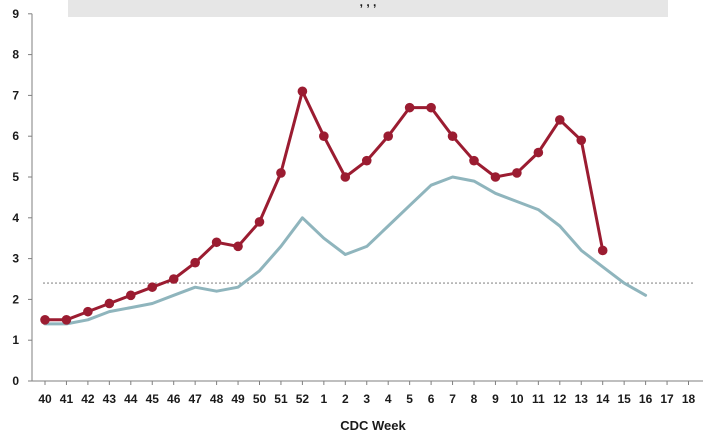  I want to click on x-tick-label: 2, so click(345, 399).